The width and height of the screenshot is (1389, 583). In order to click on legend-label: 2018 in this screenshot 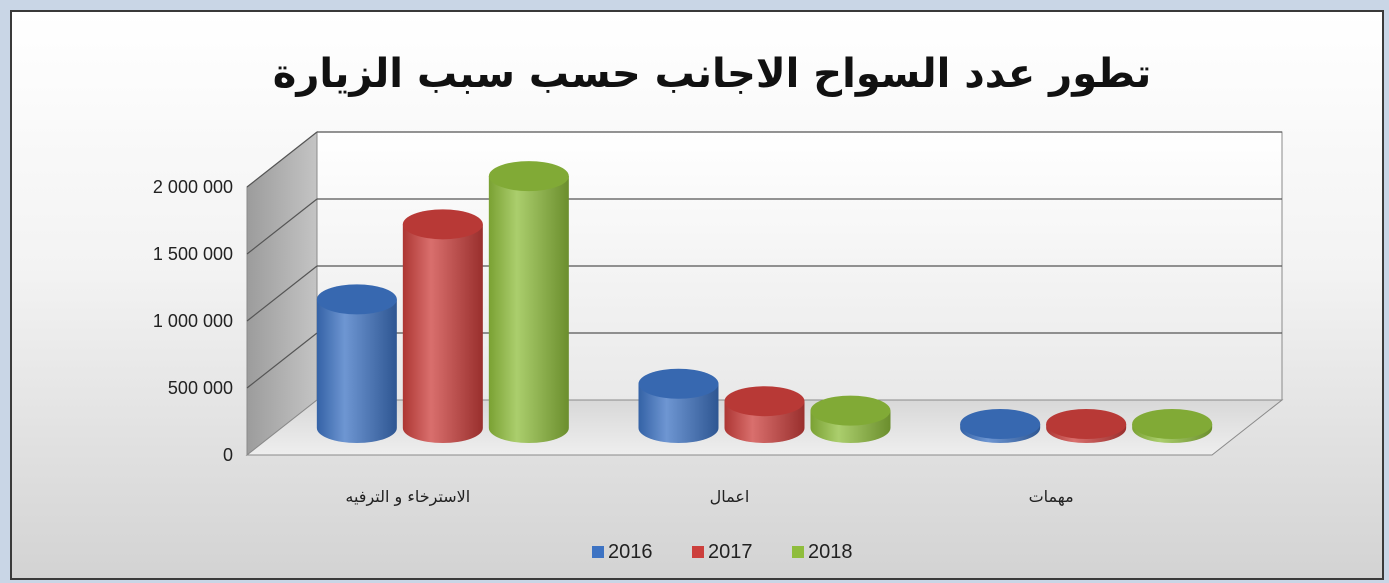, I will do `click(830, 552)`.